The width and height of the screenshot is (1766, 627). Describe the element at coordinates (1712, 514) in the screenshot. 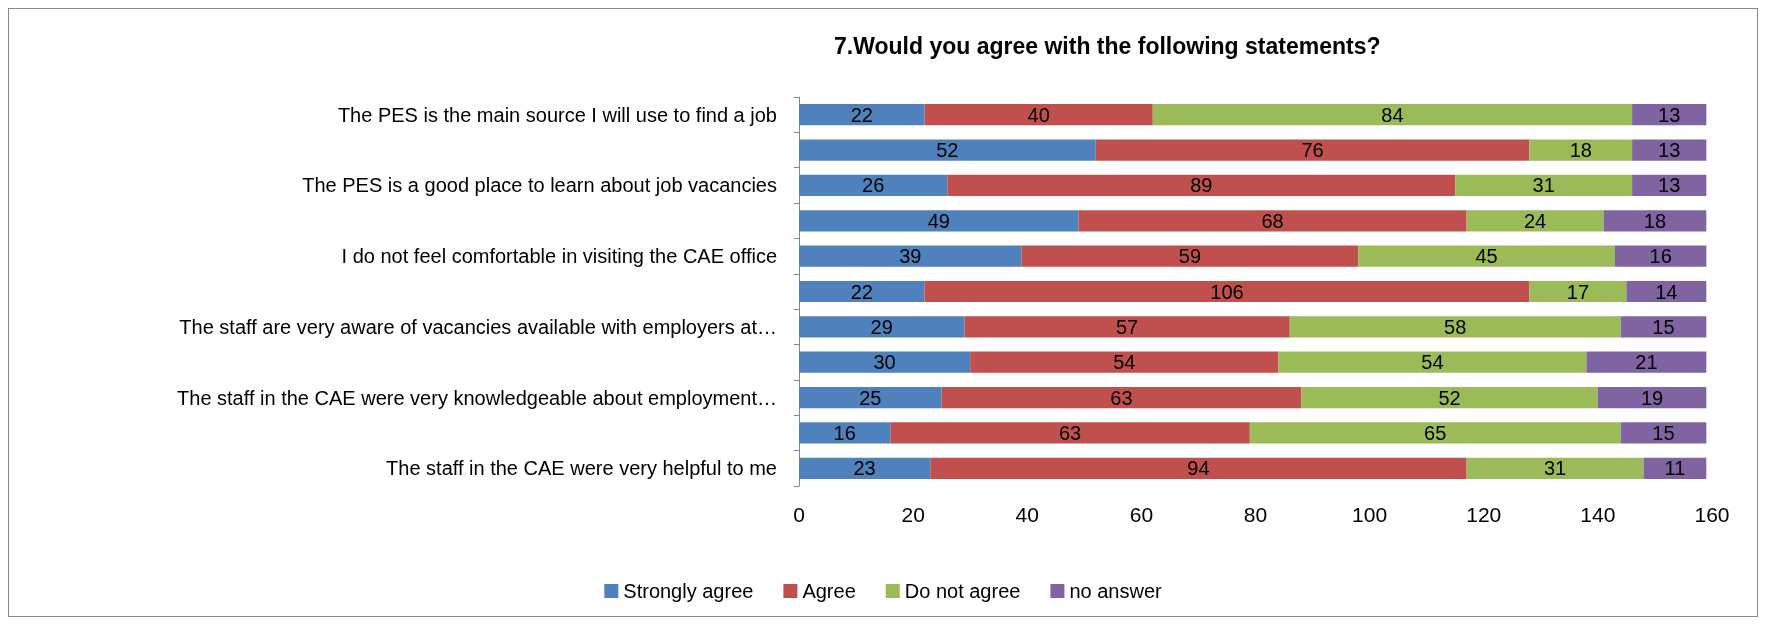

I see `x-tick-label: 160` at that location.